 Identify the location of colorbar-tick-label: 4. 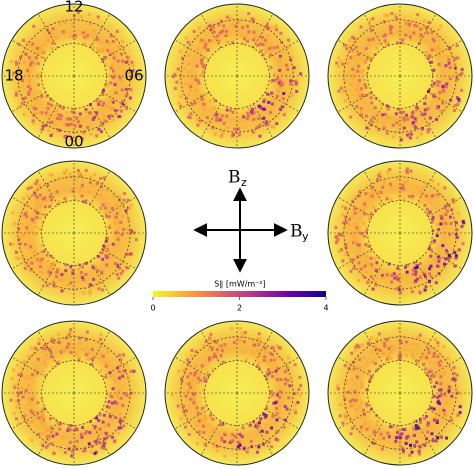
(325, 308).